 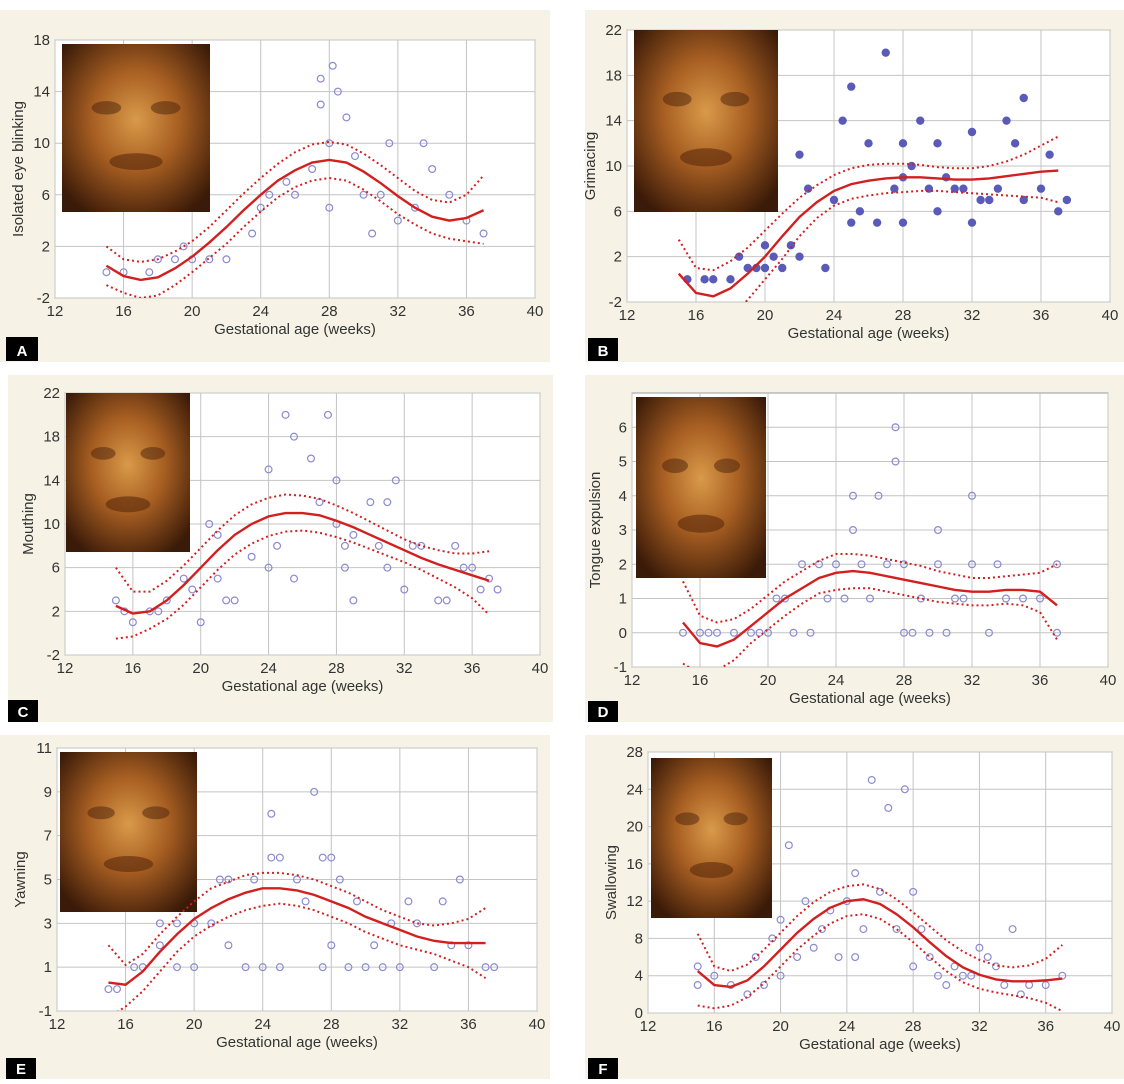 What do you see at coordinates (623, 496) in the screenshot?
I see `y-tick-label: 4` at bounding box center [623, 496].